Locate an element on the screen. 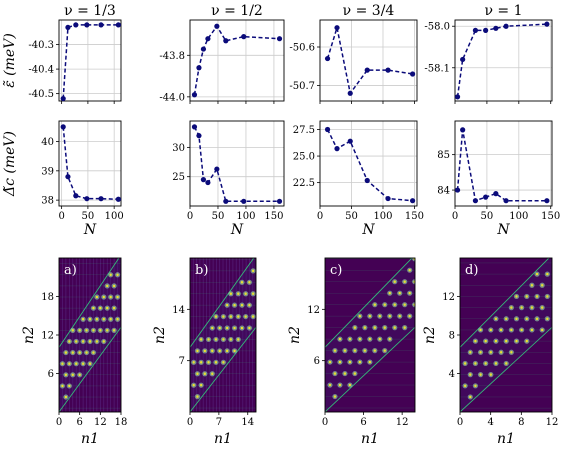 The image size is (565, 451). chart-panel-2: -44.0 -43.8 ν = 1/2 is located at coordinates (222, 53).